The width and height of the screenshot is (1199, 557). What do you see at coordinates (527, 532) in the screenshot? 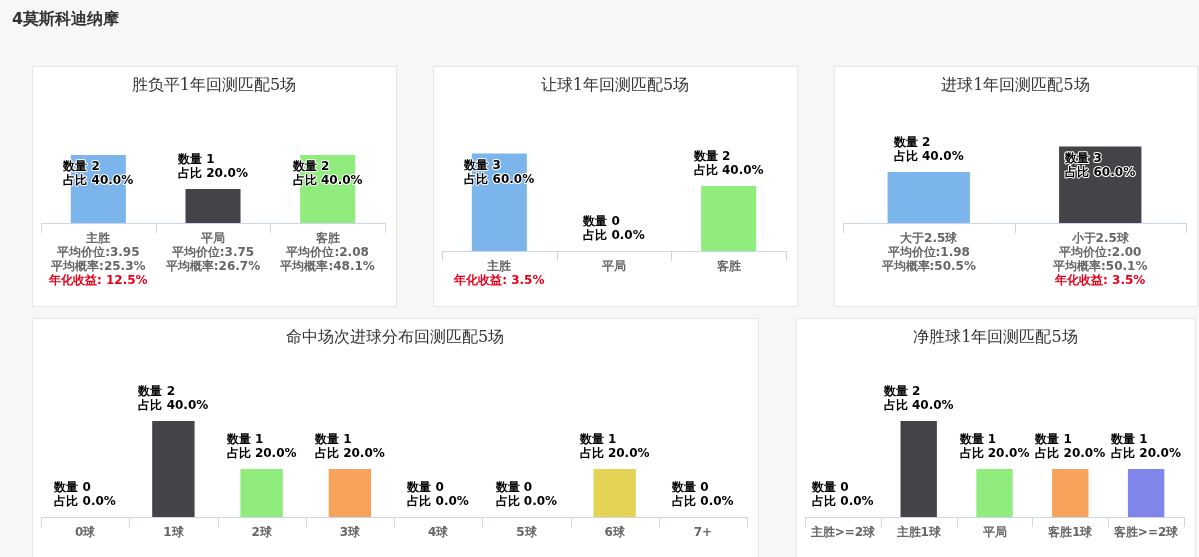
I see `x-tick-label: 5球` at bounding box center [527, 532].